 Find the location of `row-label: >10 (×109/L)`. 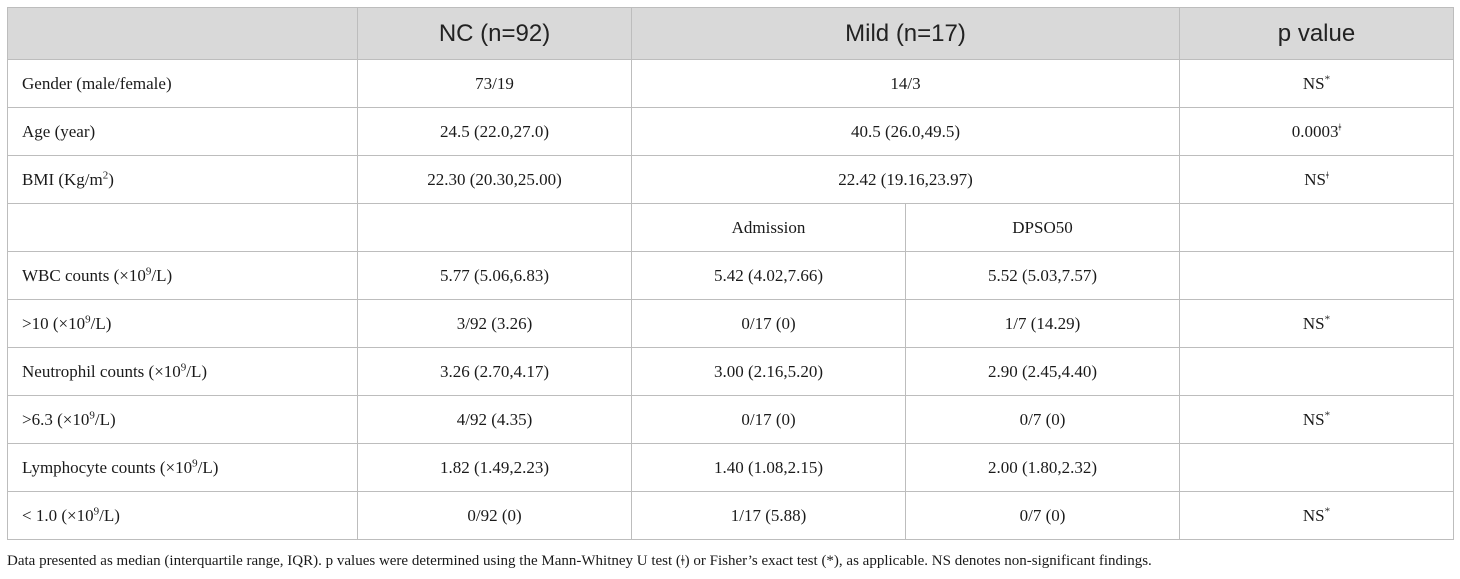

row-label: >10 (×109/L) is located at coordinates (182, 323).